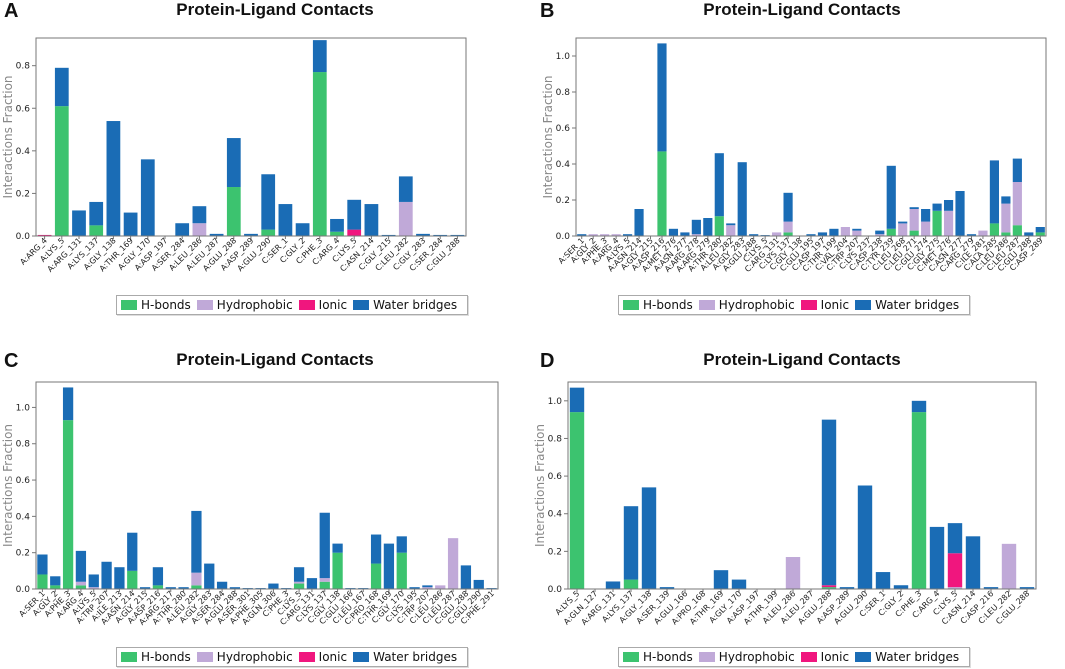 The width and height of the screenshot is (1065, 669). I want to click on chart-title: Protein-Ligand Contacts, so click(275, 359).